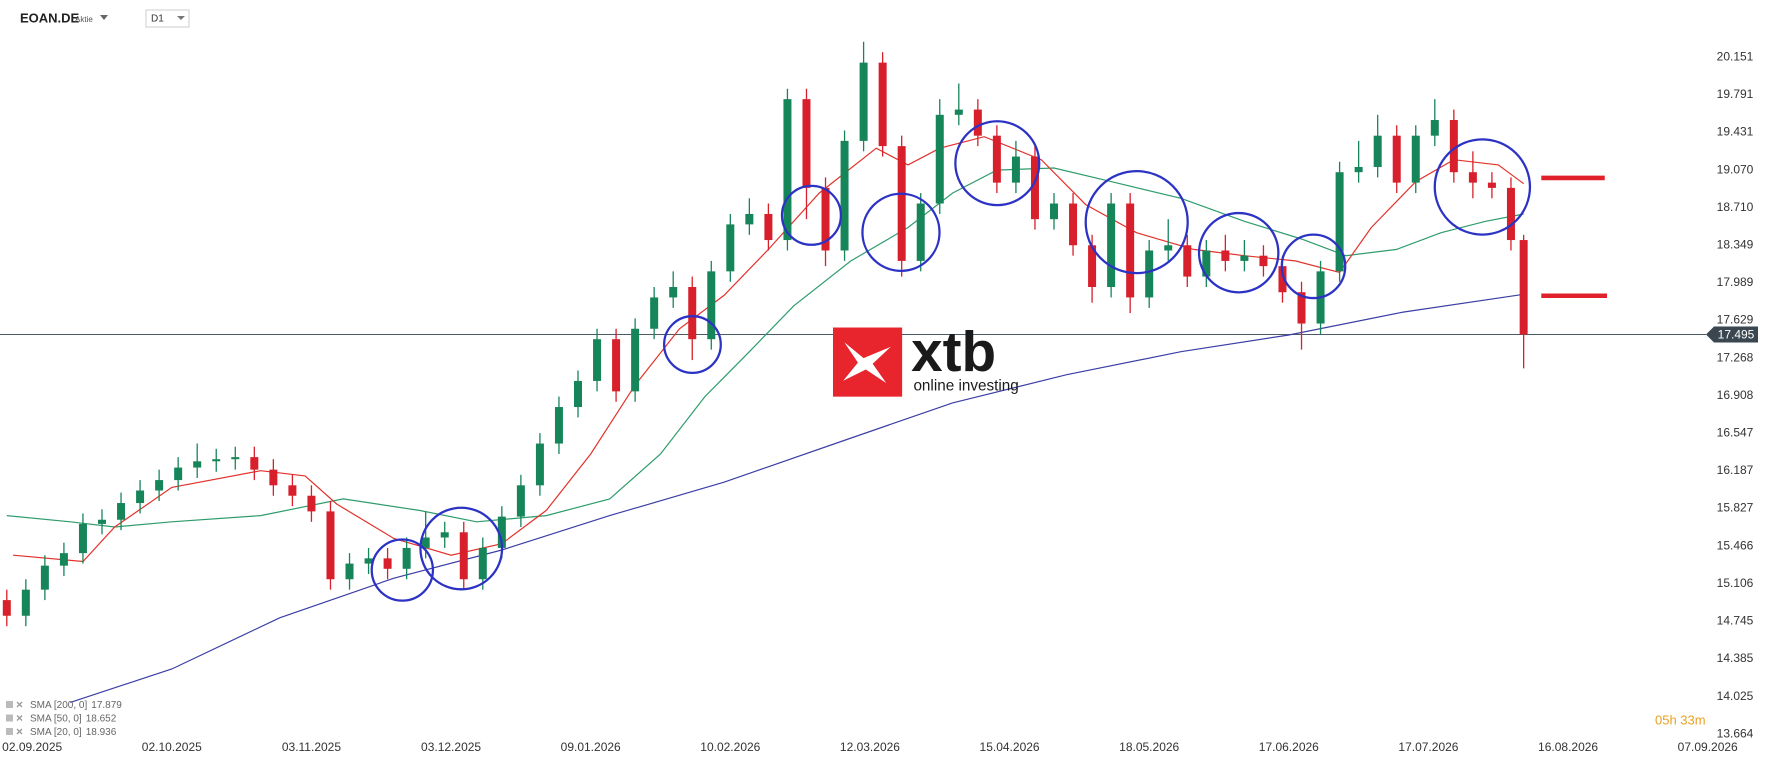 This screenshot has height=761, width=1768. What do you see at coordinates (157, 19) in the screenshot?
I see `timeframe: D1` at bounding box center [157, 19].